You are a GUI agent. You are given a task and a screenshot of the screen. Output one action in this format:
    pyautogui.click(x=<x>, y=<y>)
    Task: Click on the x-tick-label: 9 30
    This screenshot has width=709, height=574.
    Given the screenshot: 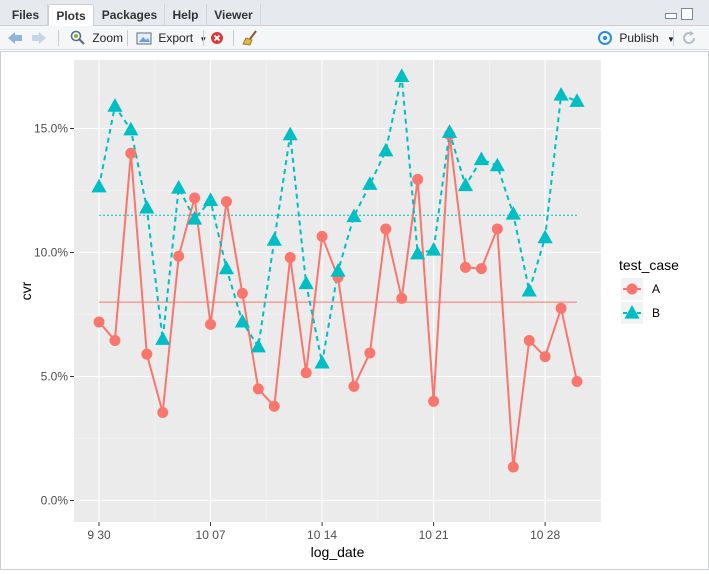 What is the action you would take?
    pyautogui.click(x=99, y=535)
    